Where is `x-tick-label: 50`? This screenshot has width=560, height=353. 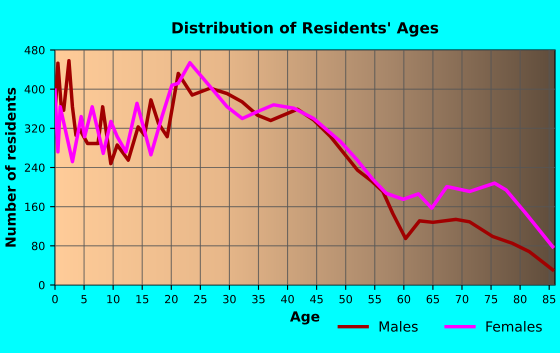
x-tick-label: 50 is located at coordinates (345, 299).